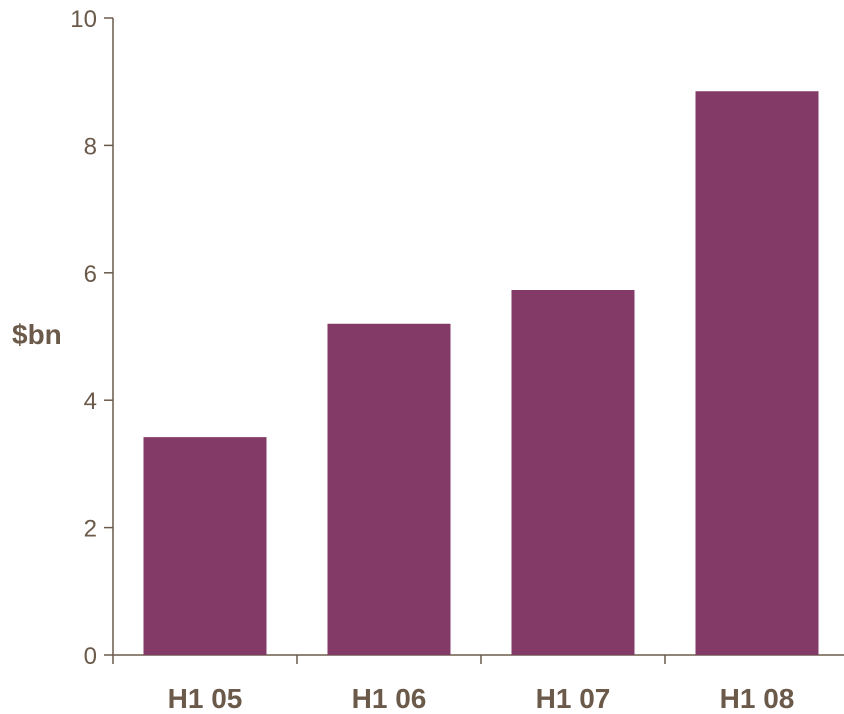 The image size is (844, 714). I want to click on y-tick-label: 2, so click(90, 529).